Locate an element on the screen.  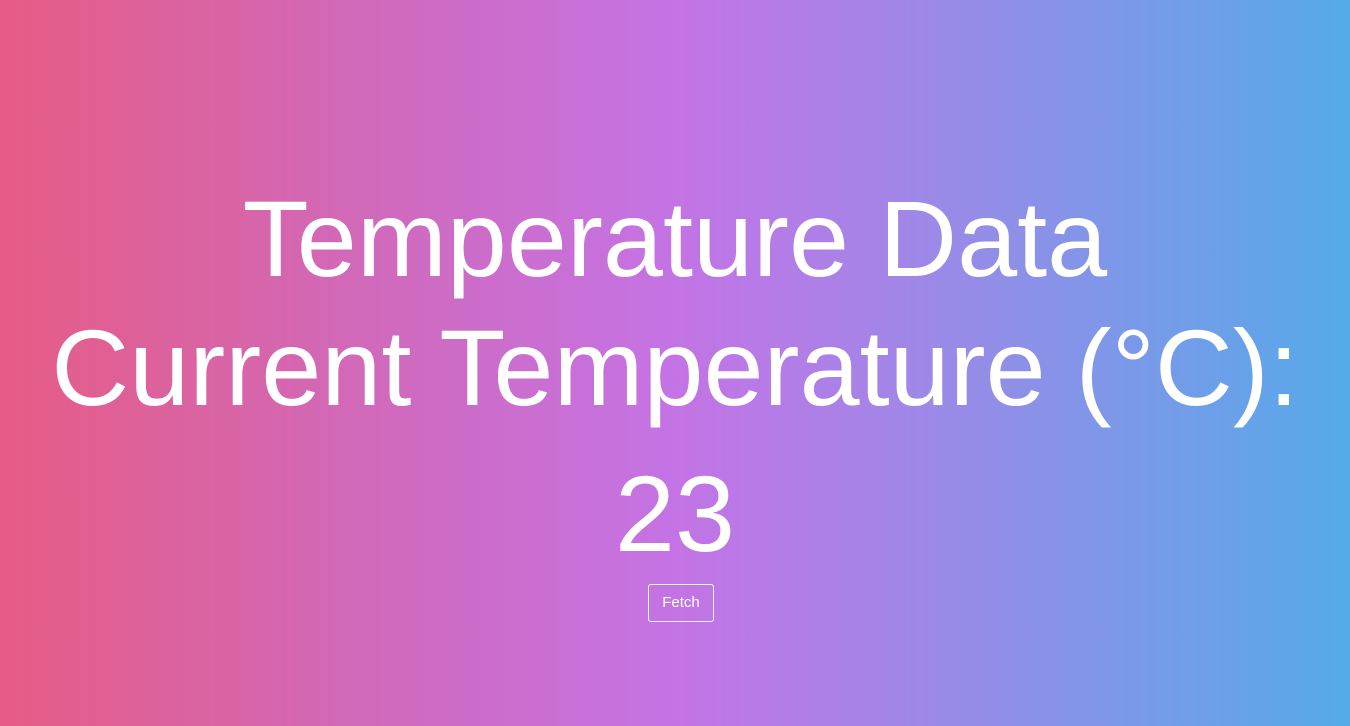
fetch-button: Fetch is located at coordinates (681, 603).